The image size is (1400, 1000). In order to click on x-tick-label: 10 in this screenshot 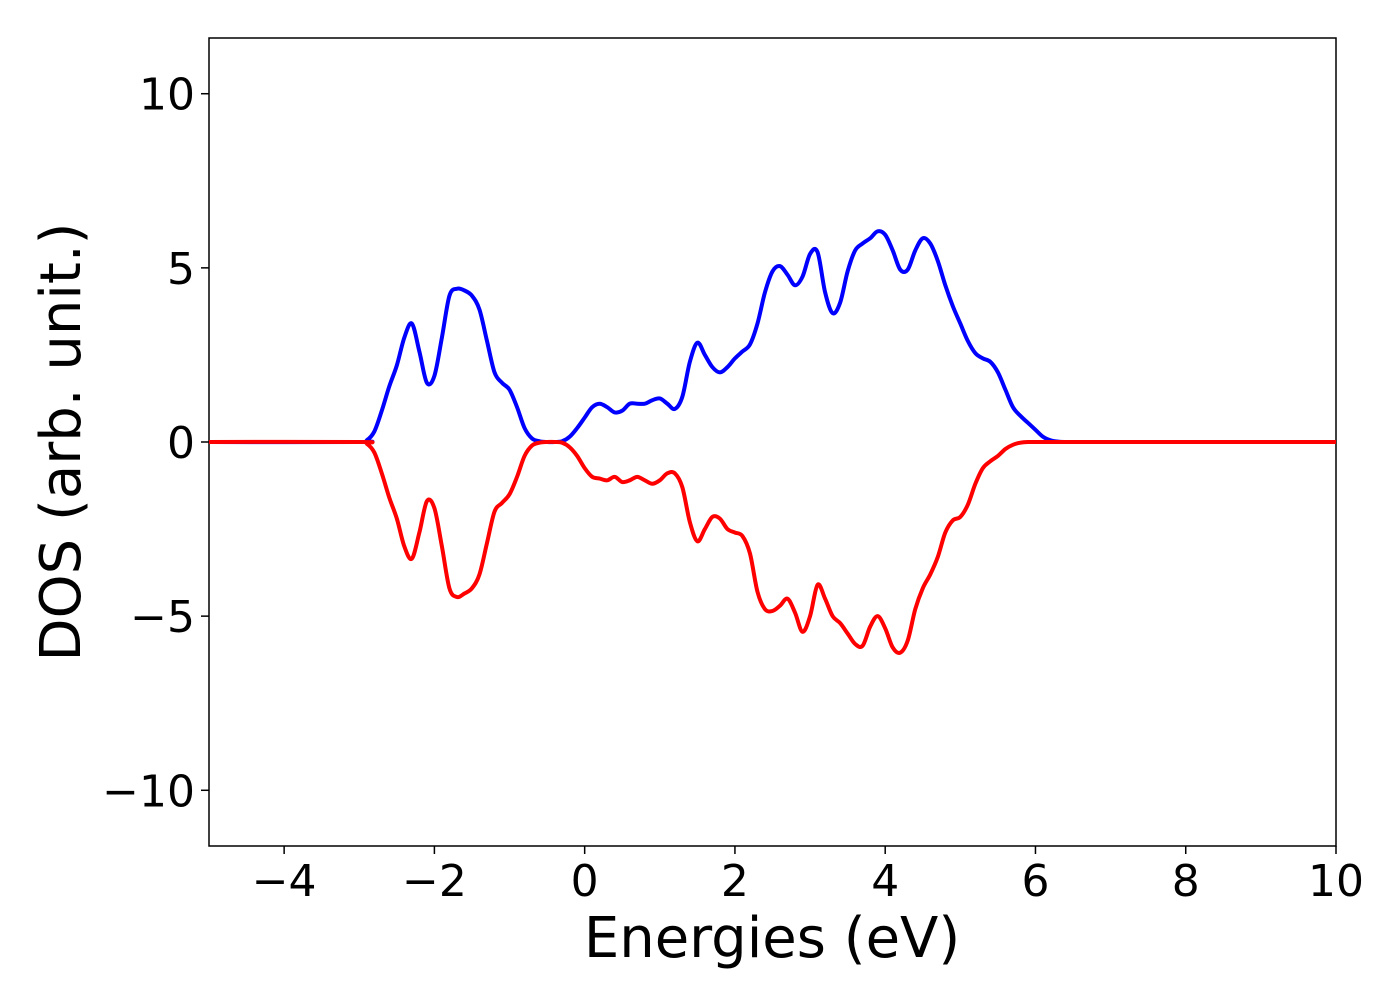, I will do `click(1336, 881)`.